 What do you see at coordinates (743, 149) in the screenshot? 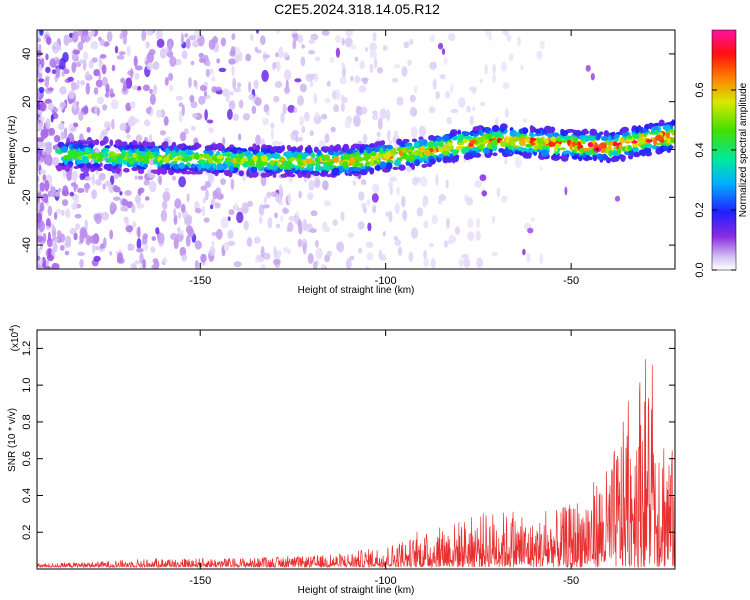
I see `colorbar-label: Normalized spectral amplitude` at bounding box center [743, 149].